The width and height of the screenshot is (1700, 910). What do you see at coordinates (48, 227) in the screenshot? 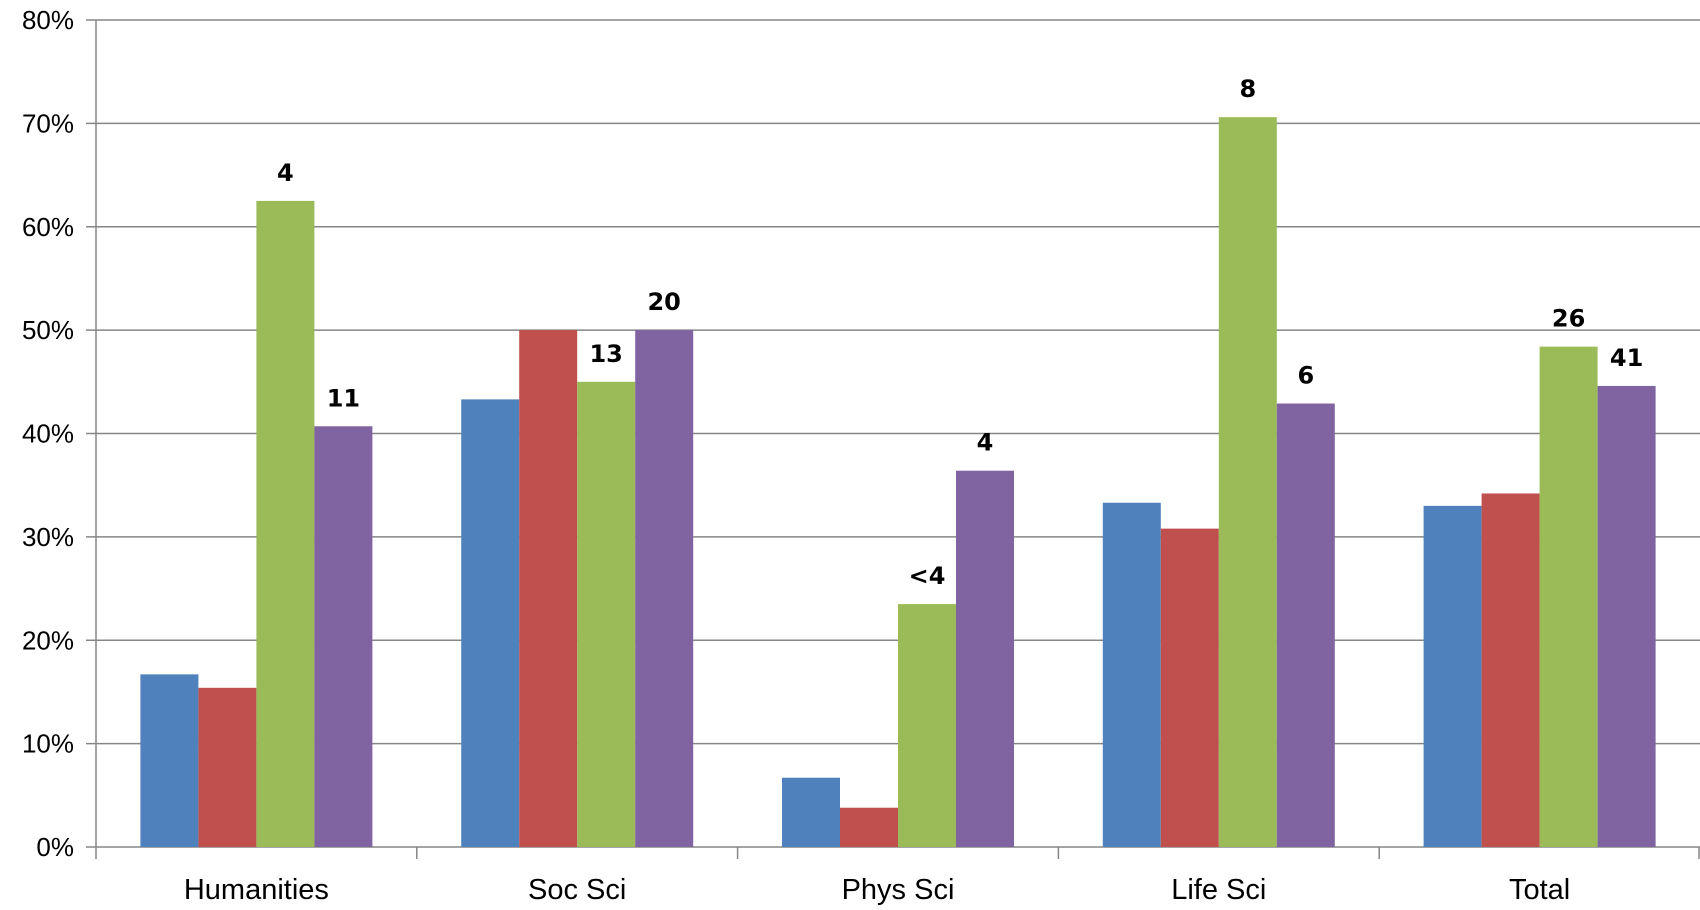
I see `y-tick-label: 60%` at bounding box center [48, 227].